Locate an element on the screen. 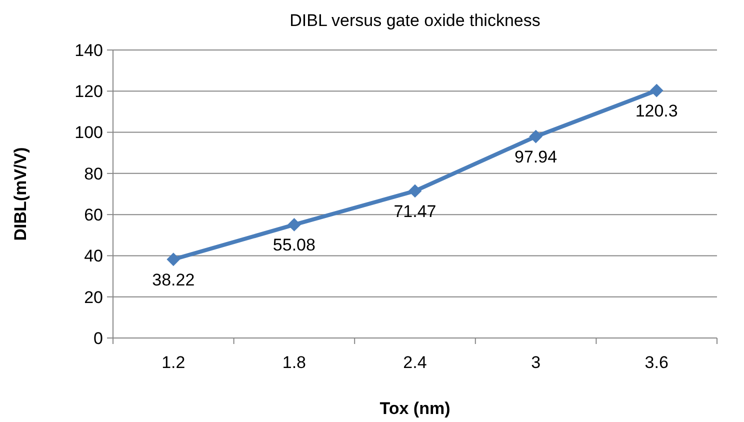 Image resolution: width=744 pixels, height=422 pixels. x-tick-label: 3 is located at coordinates (536, 362).